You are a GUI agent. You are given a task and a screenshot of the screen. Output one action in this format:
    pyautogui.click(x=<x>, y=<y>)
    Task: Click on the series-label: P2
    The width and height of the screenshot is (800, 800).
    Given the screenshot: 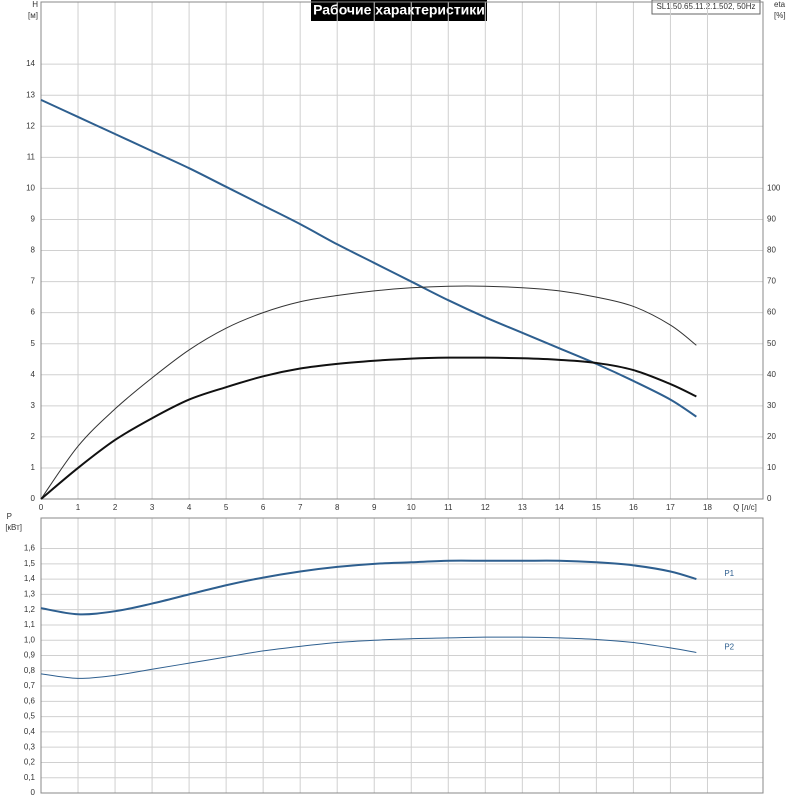 What is the action you would take?
    pyautogui.click(x=729, y=647)
    